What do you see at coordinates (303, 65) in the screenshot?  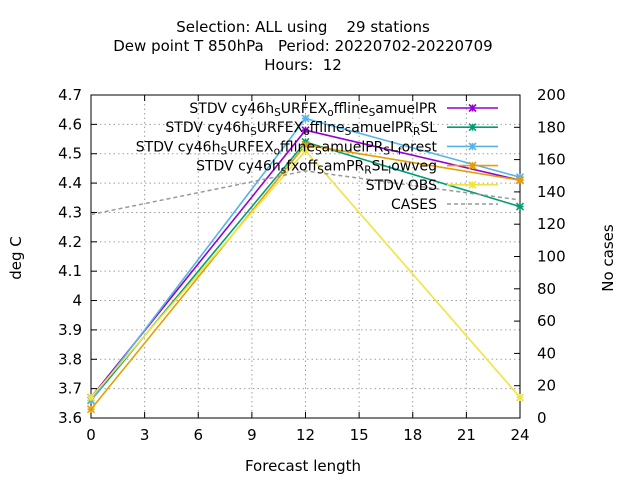 I see `title-line-3: Hours: 12` at bounding box center [303, 65].